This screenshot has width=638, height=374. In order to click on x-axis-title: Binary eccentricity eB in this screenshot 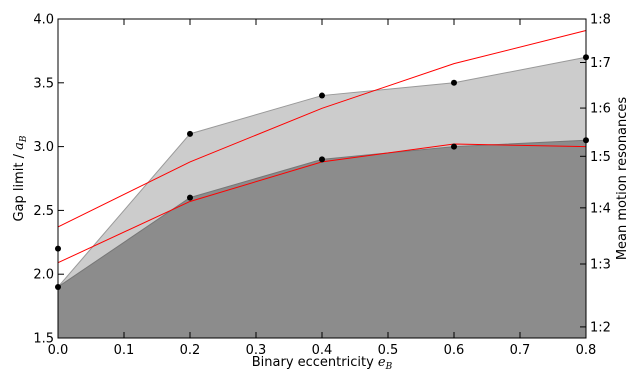, I will do `click(322, 363)`.